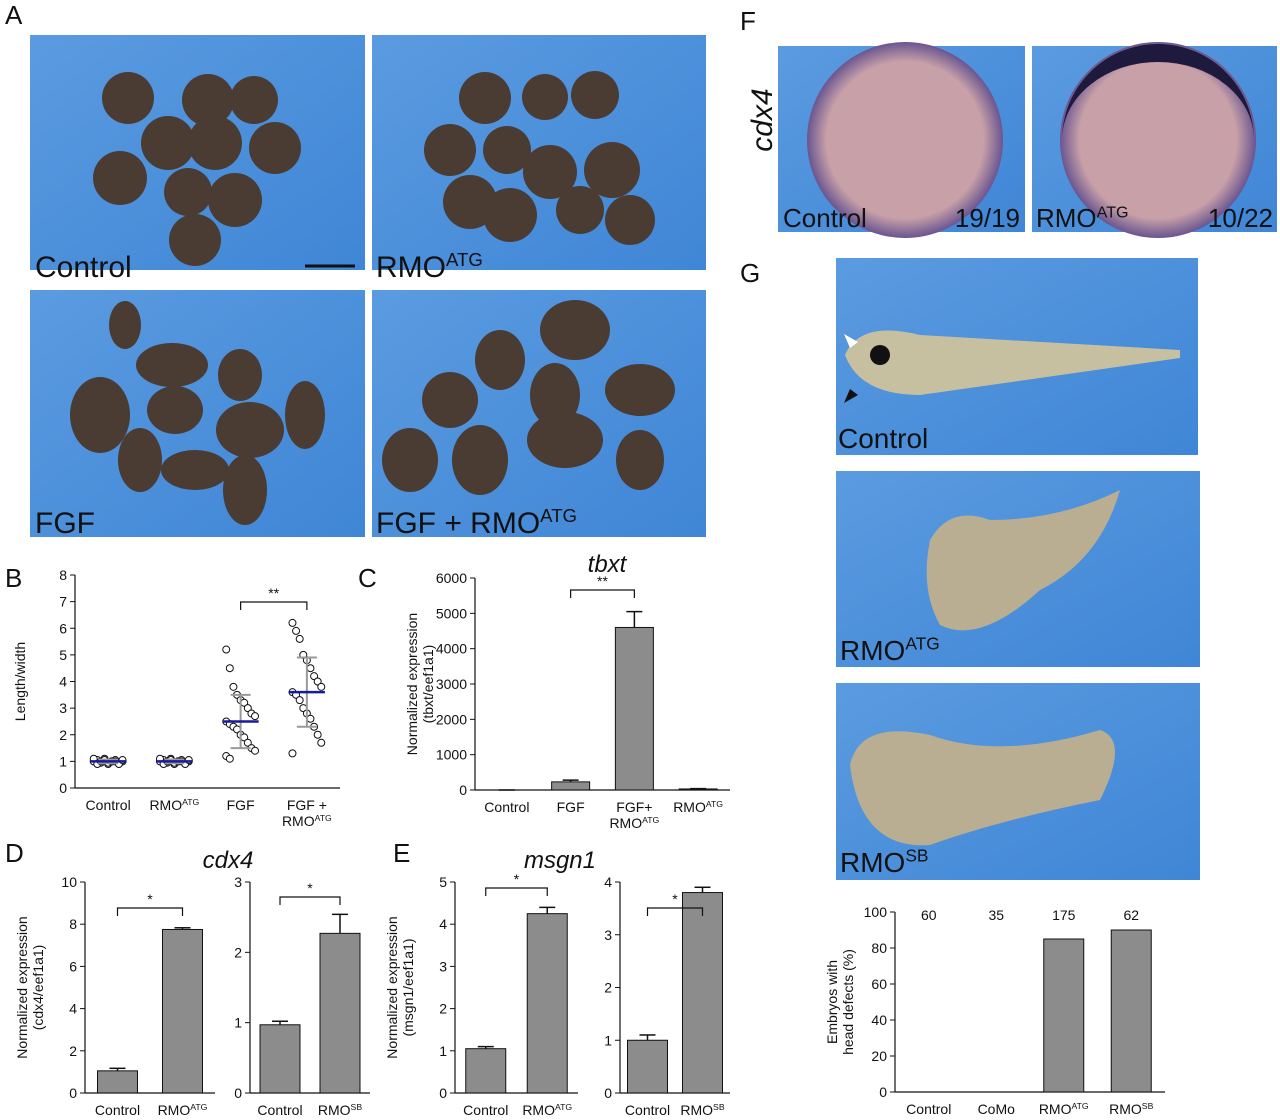 This screenshot has width=1280, height=1120. Describe the element at coordinates (879, 1056) in the screenshot. I see `y-tick-label: 20` at that location.